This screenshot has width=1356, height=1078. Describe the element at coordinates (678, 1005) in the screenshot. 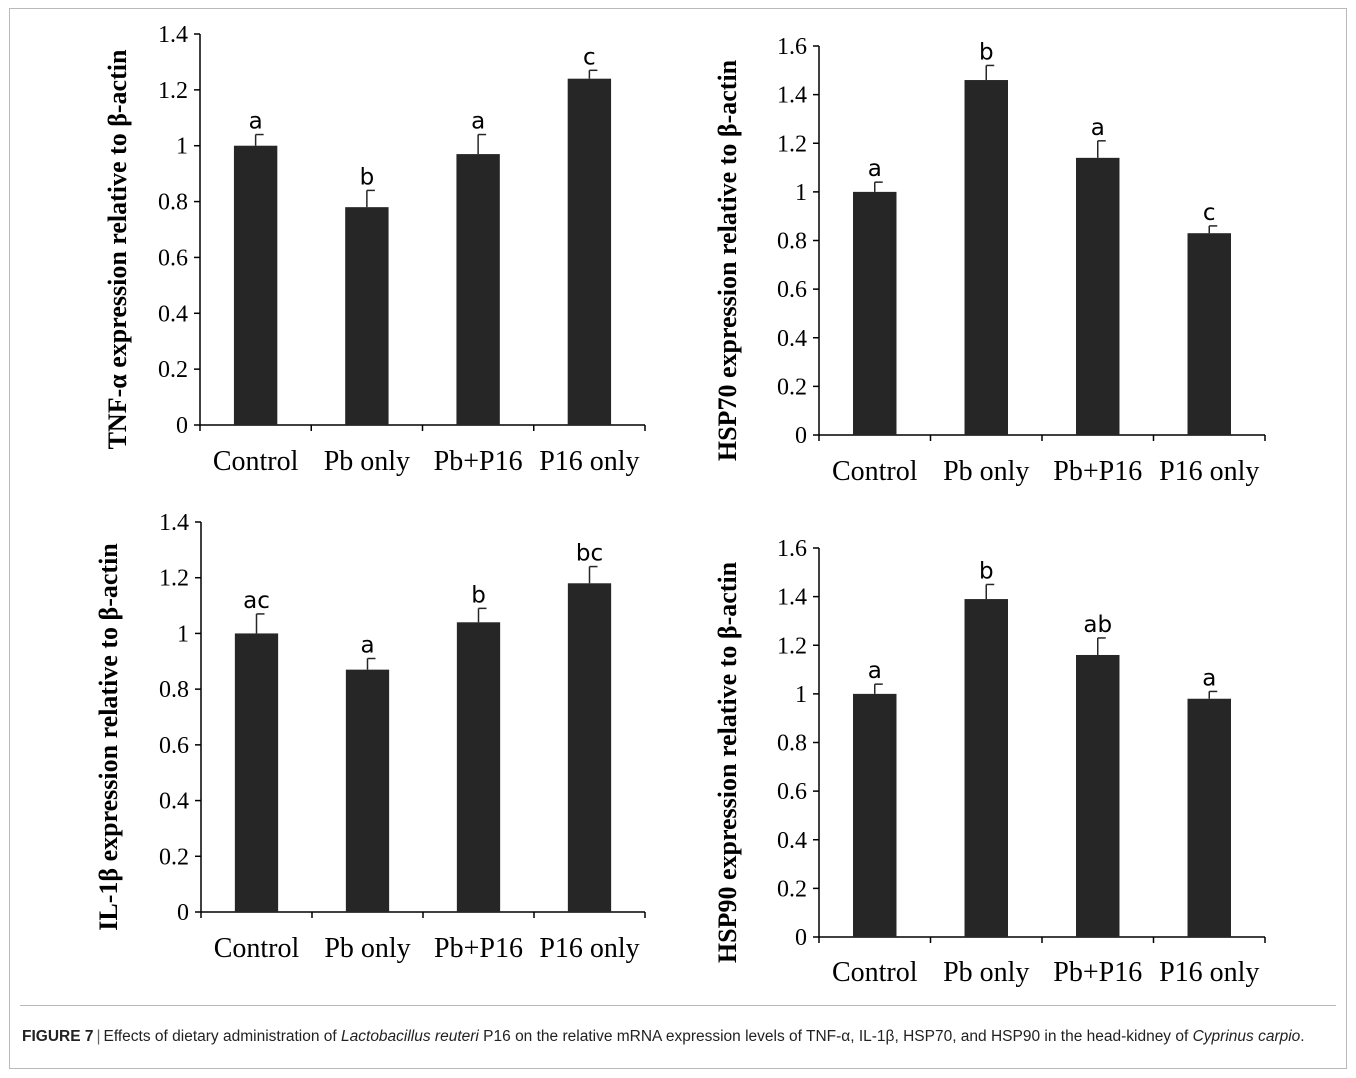

I see `caption-divider` at that location.